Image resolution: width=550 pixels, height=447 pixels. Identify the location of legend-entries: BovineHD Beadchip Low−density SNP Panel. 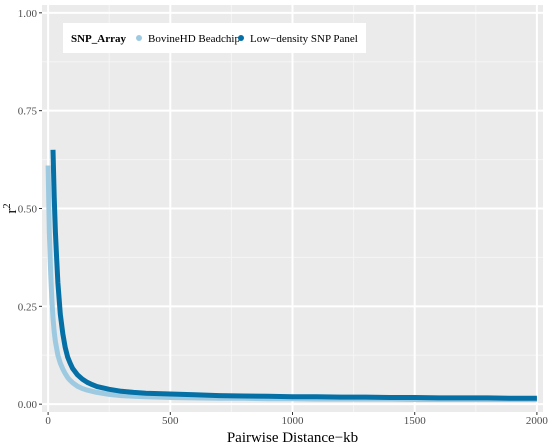
(247, 39).